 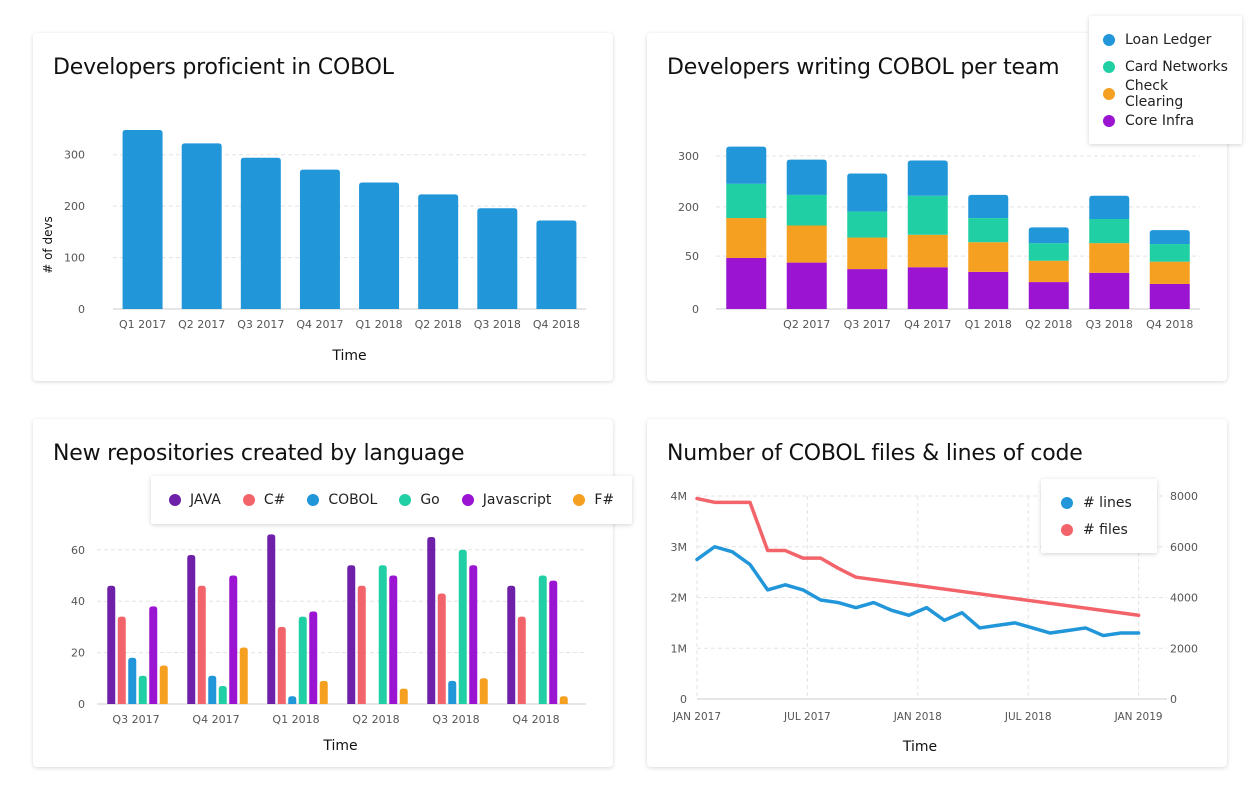 What do you see at coordinates (696, 717) in the screenshot?
I see `x-tick-label: JAN 2017` at bounding box center [696, 717].